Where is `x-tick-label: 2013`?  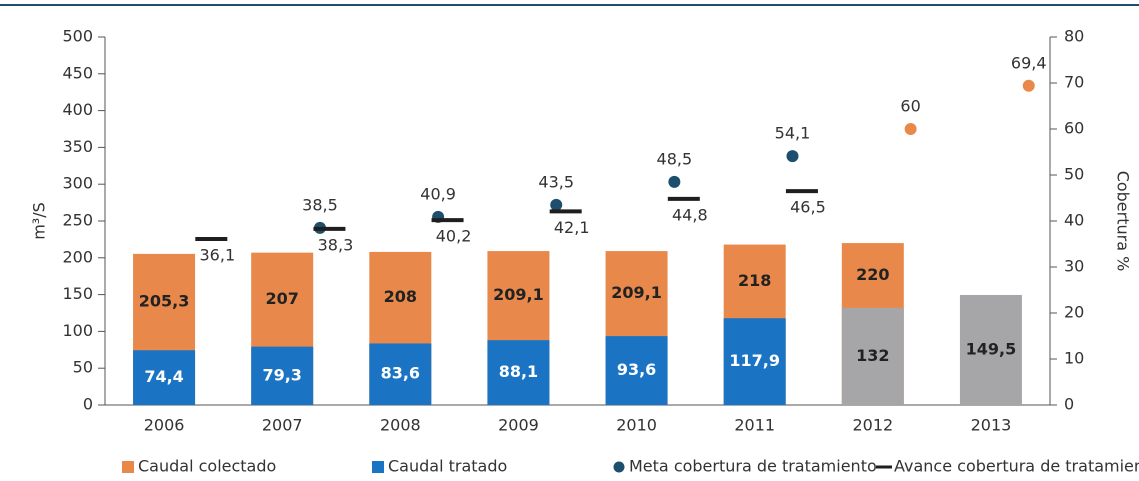
x-tick-label: 2013 is located at coordinates (991, 425).